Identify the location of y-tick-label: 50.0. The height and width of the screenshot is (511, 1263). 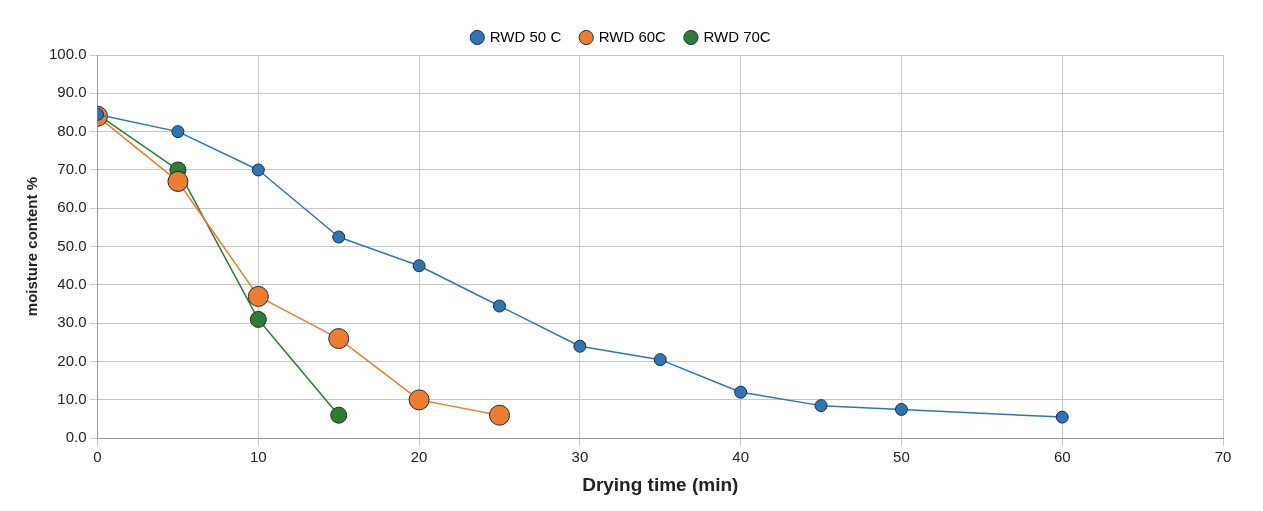
(72, 245).